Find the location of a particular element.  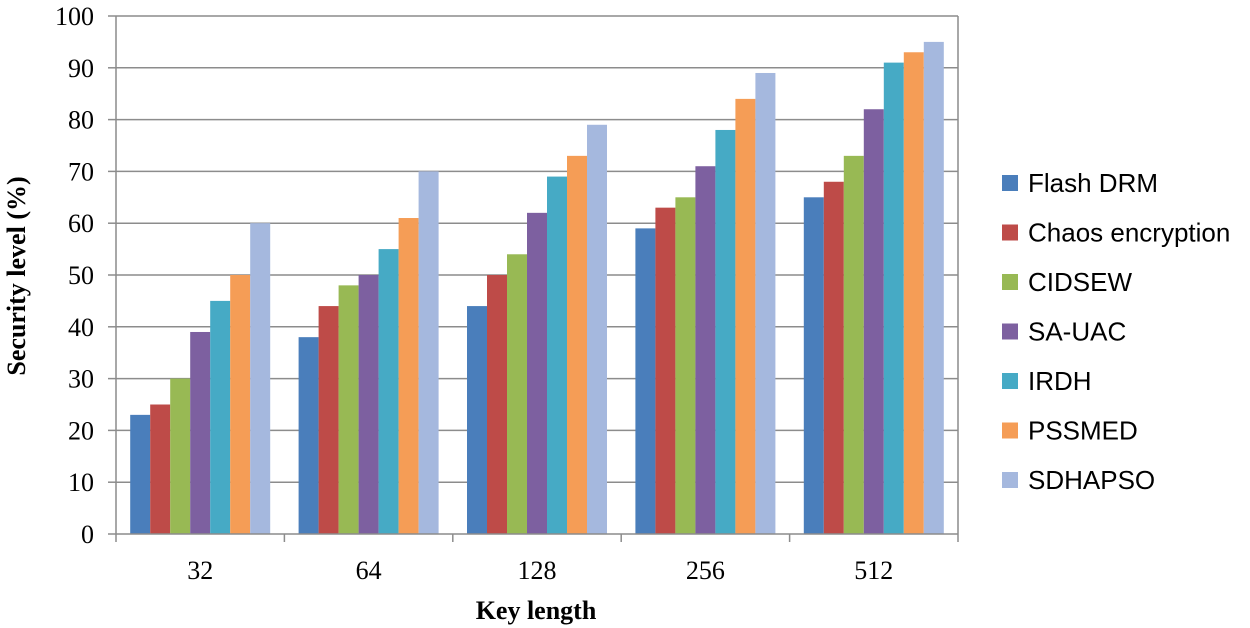

x-tick-label: 32 is located at coordinates (200, 570).